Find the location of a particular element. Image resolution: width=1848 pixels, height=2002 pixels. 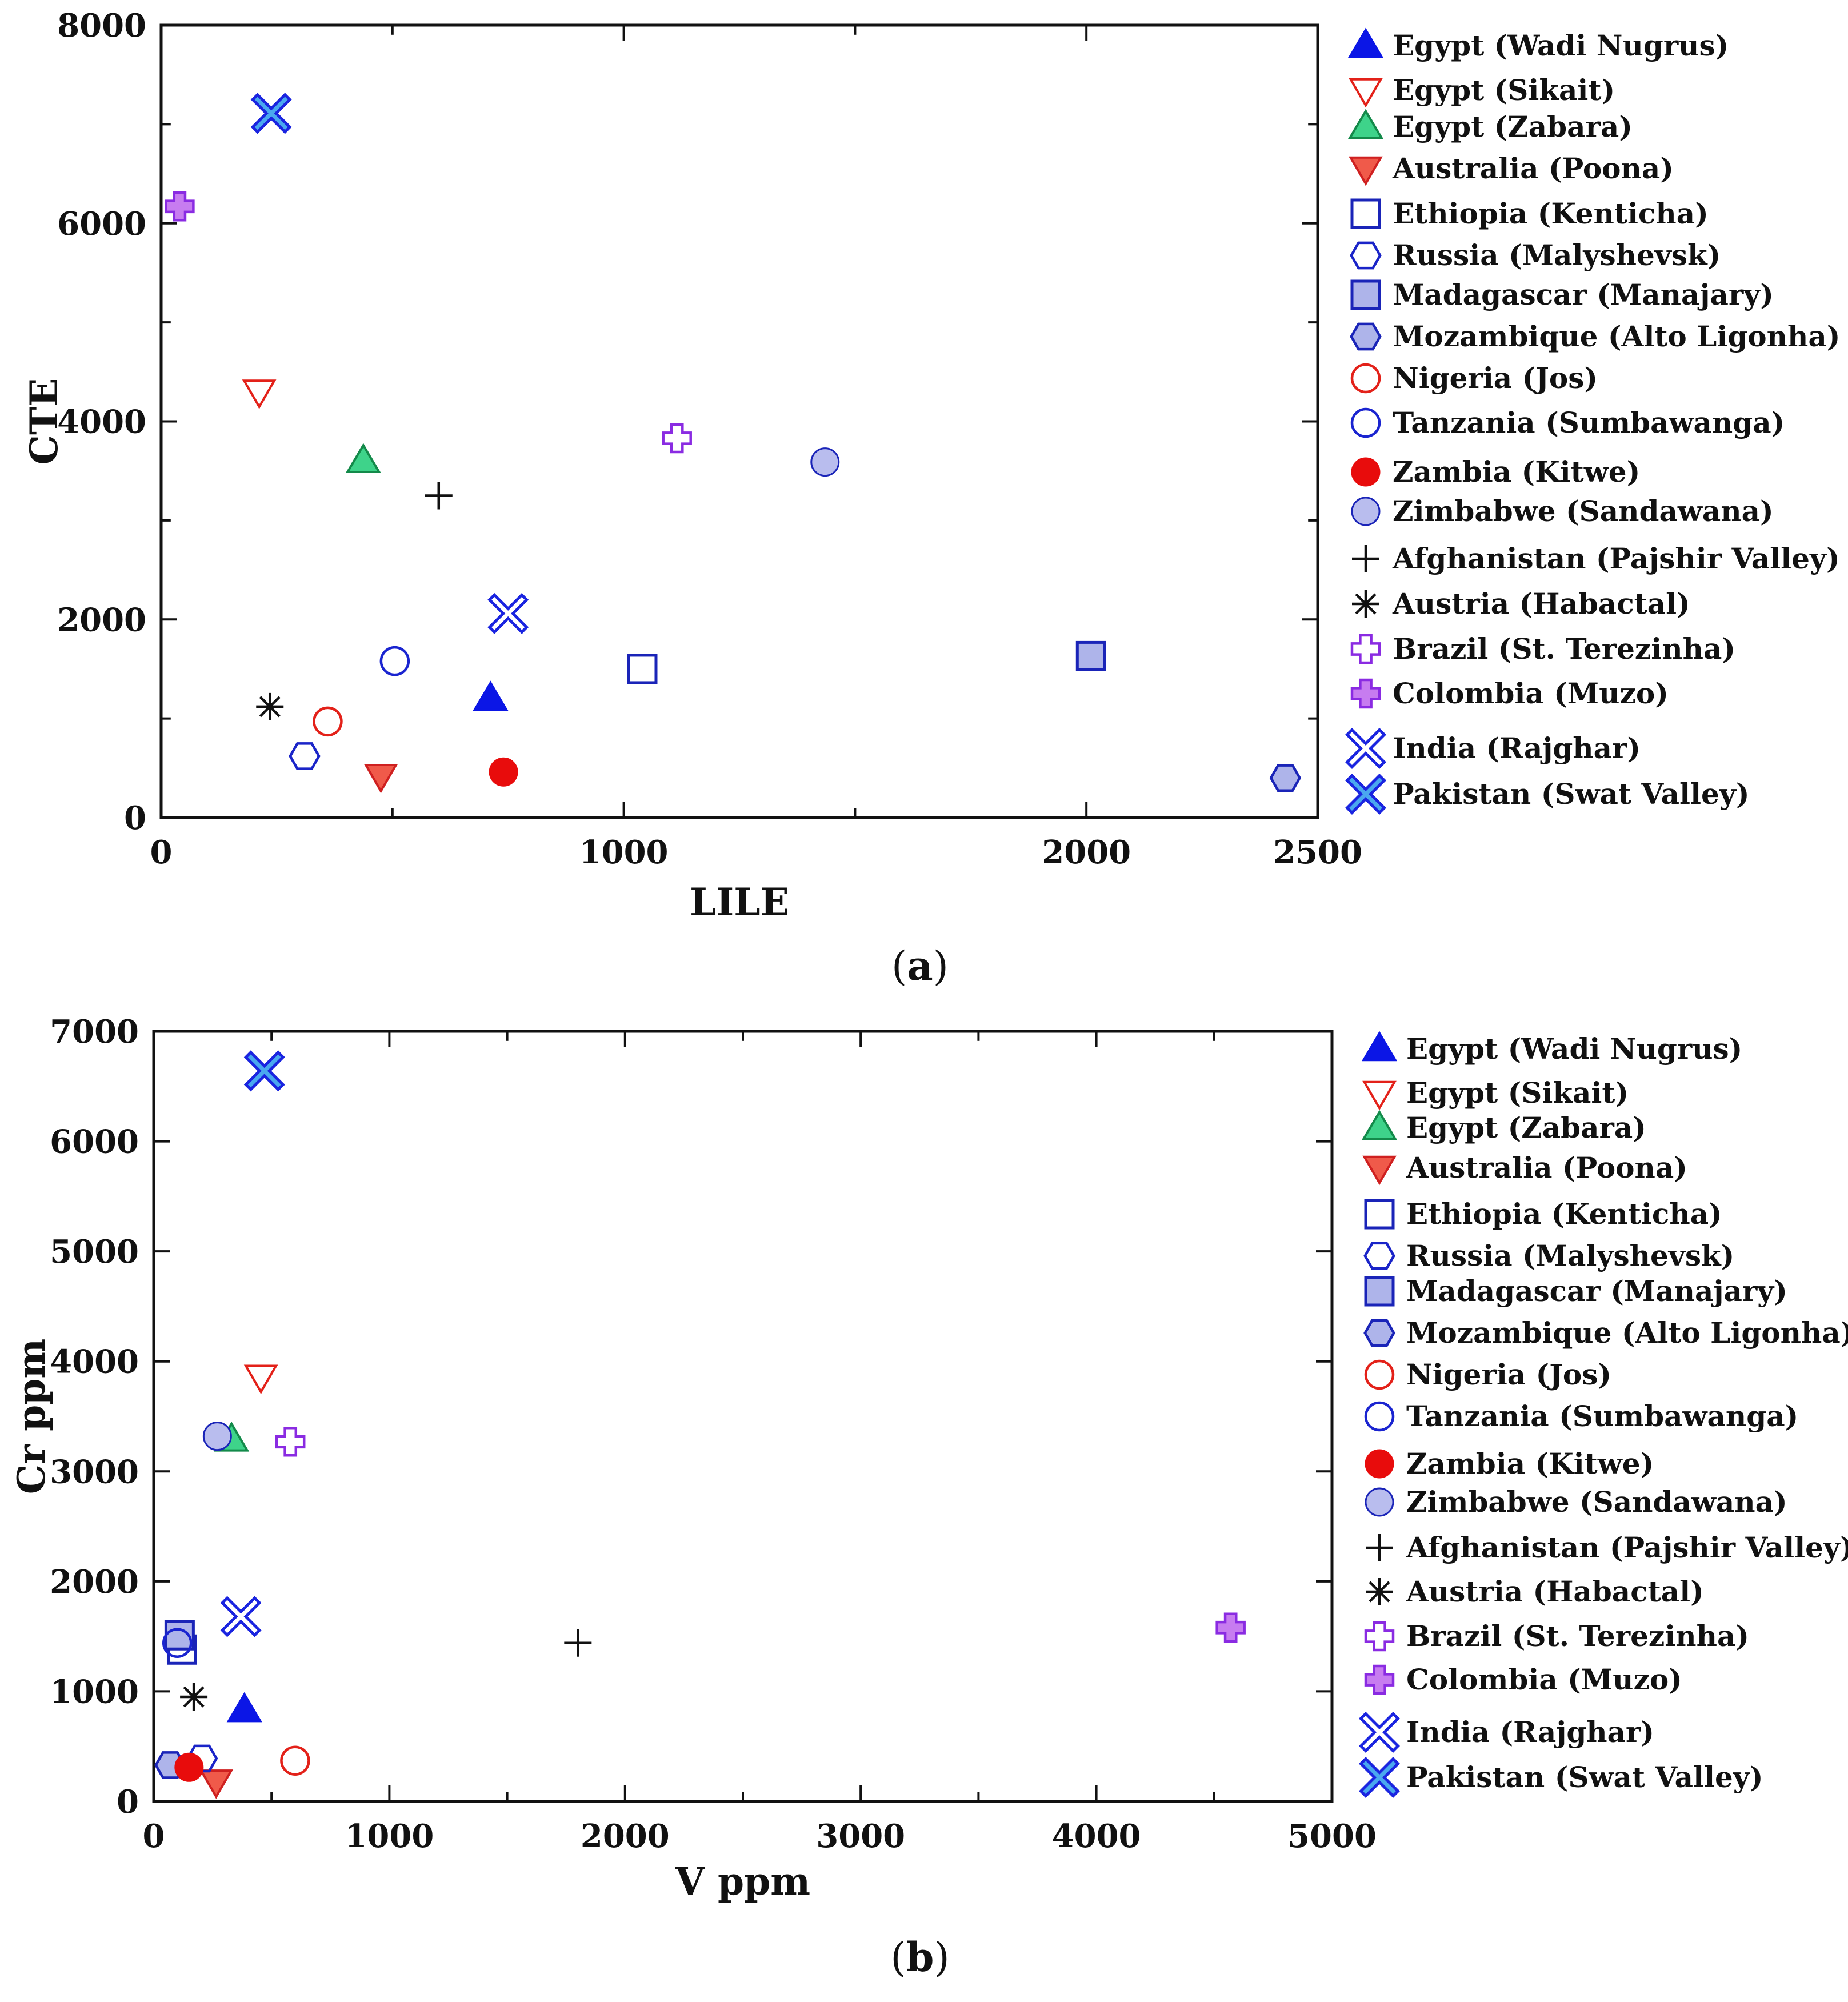

x-tick-label: 4000 is located at coordinates (1096, 1836).